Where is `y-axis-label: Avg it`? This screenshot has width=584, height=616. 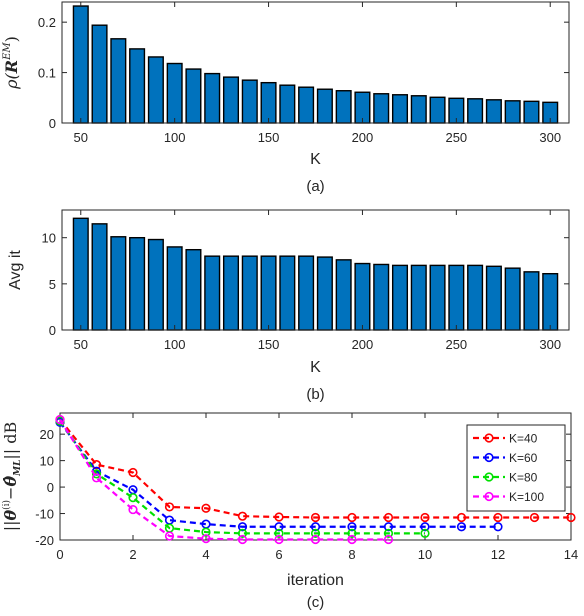
y-axis-label: Avg it is located at coordinates (15, 270).